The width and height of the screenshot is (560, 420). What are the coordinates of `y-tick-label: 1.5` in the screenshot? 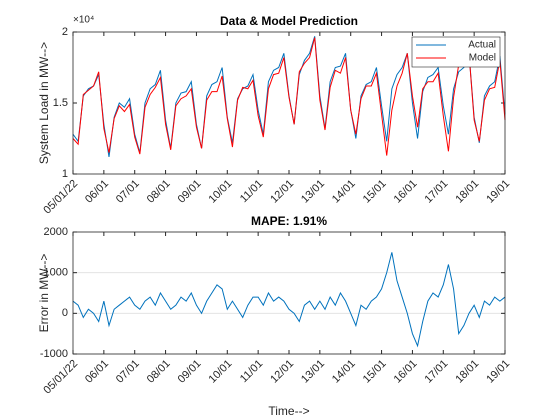 It's located at (60, 103).